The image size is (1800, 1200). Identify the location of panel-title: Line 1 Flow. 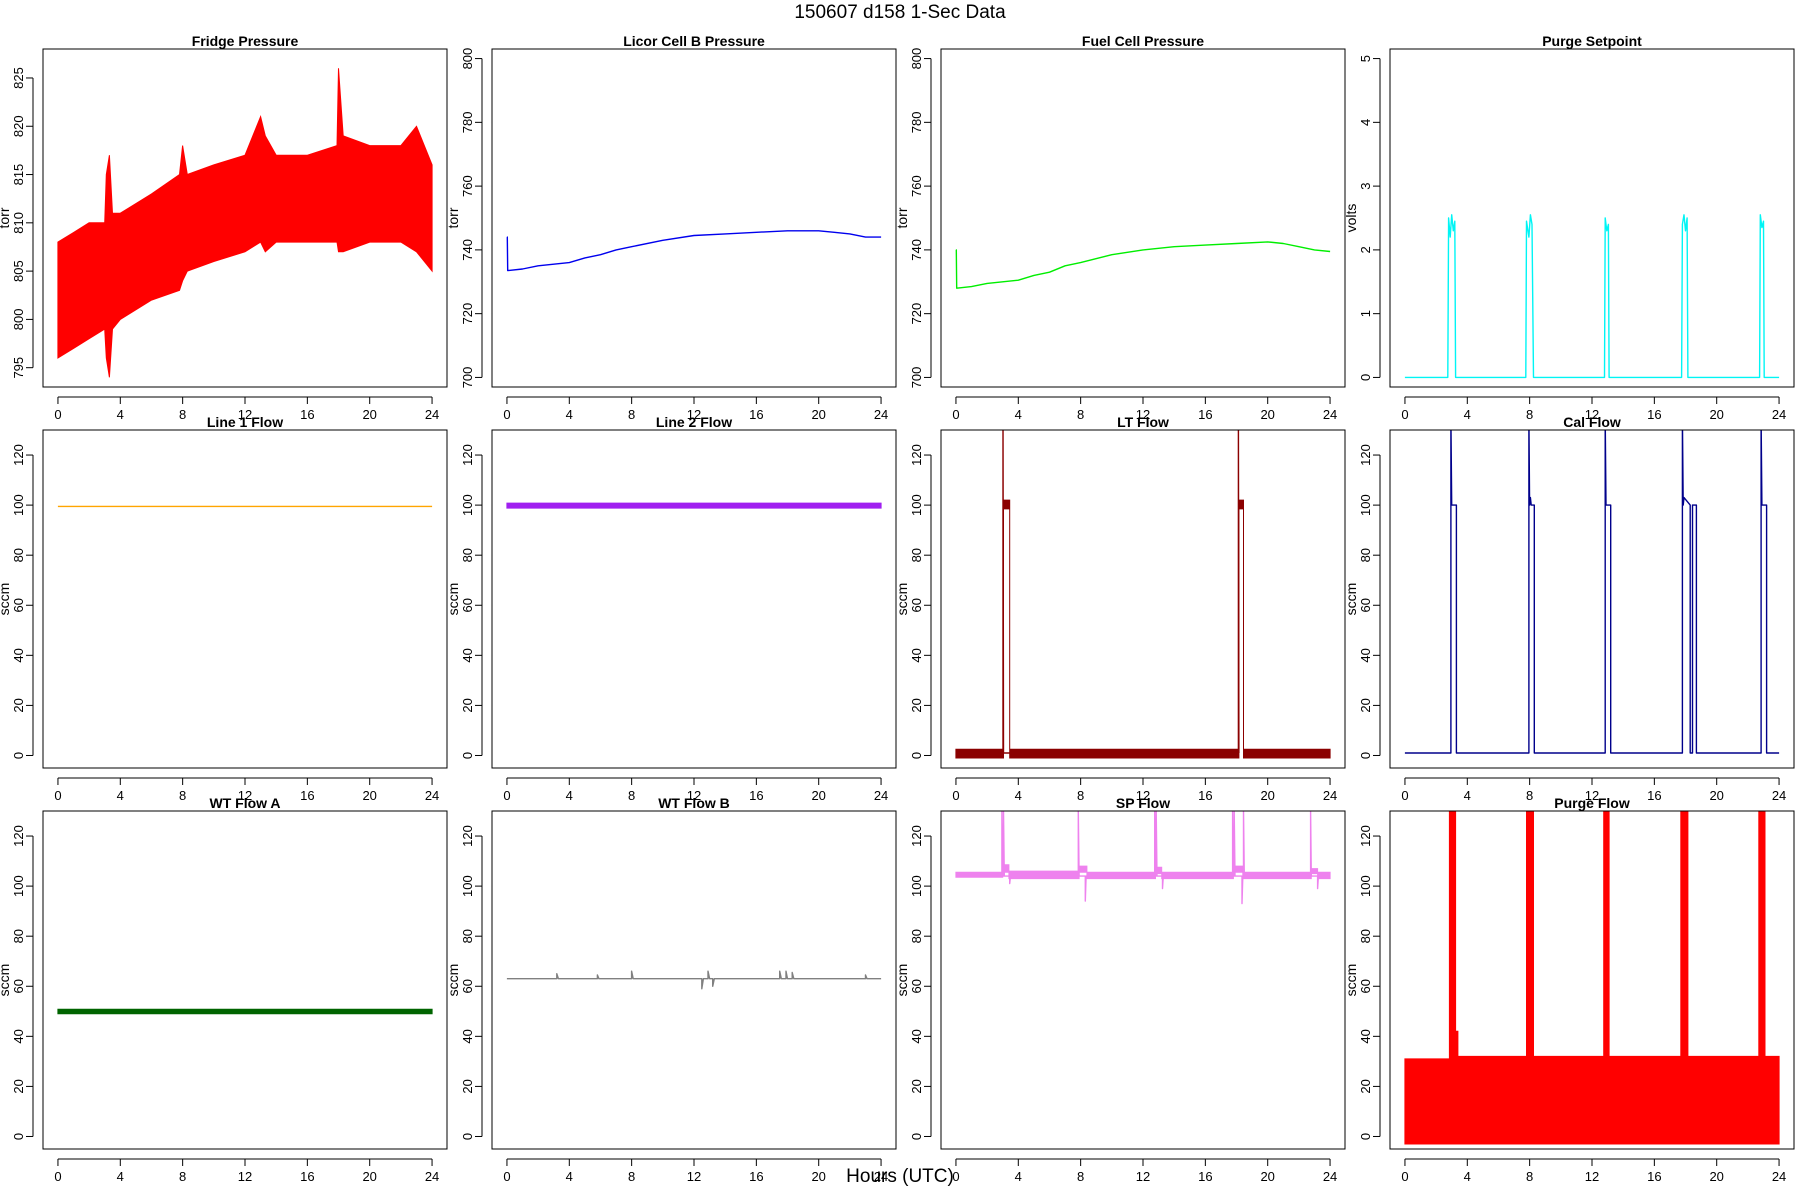
(245, 422).